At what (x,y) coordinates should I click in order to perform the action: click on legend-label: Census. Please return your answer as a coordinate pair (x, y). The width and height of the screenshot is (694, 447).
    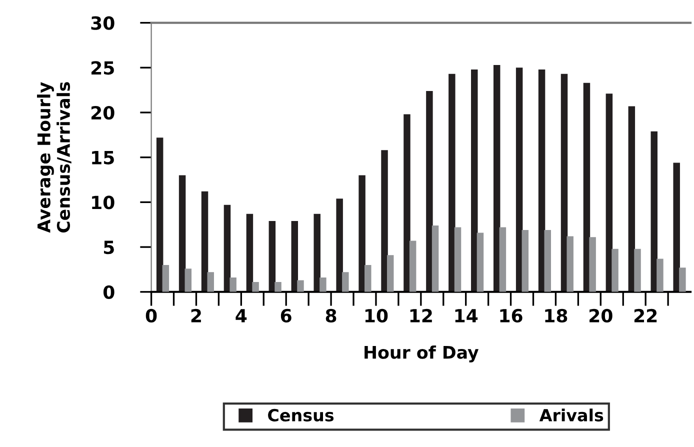
    Looking at the image, I should click on (301, 415).